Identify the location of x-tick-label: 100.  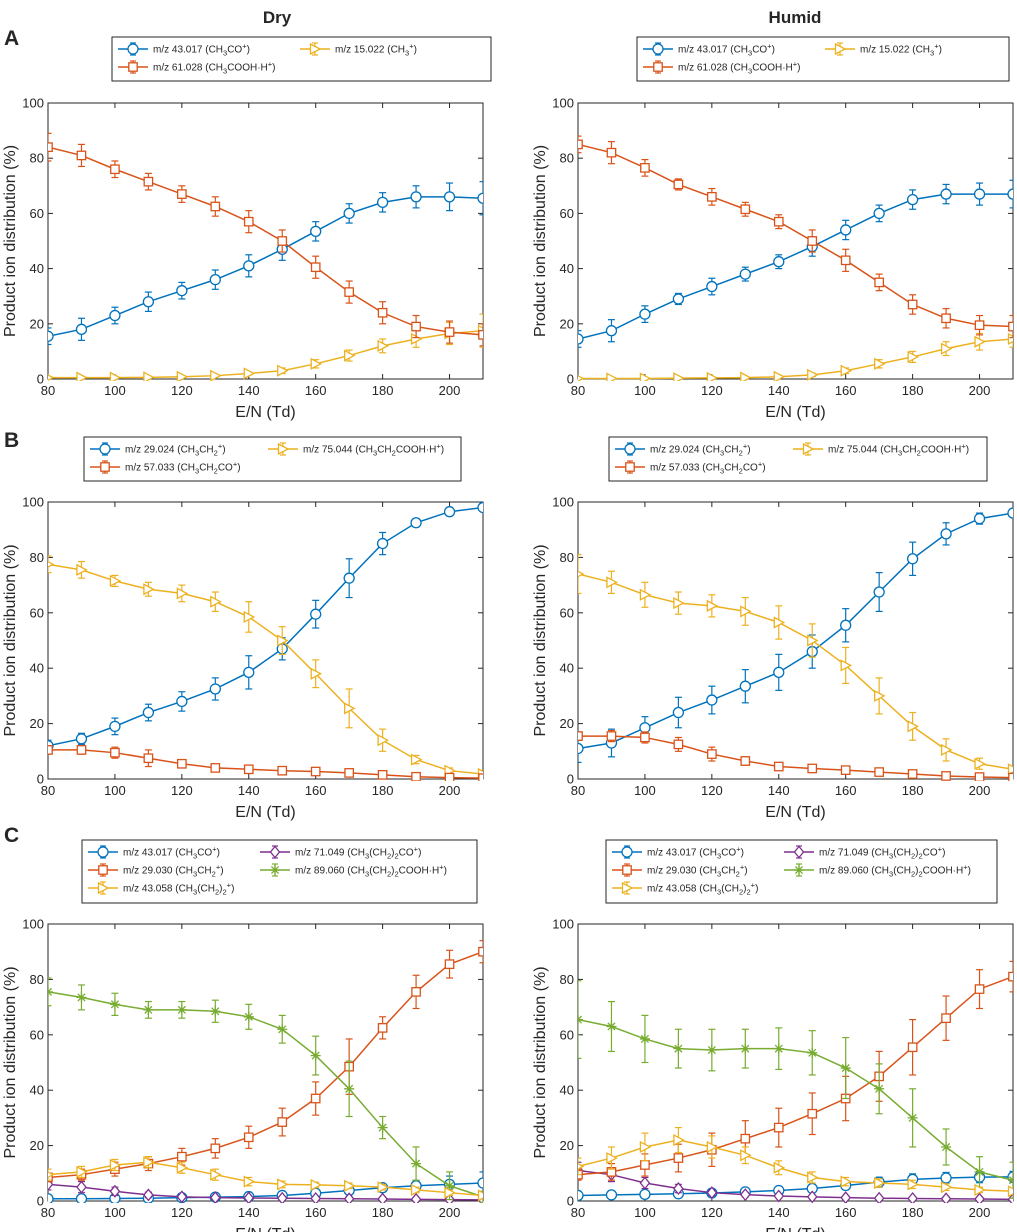
(115, 390).